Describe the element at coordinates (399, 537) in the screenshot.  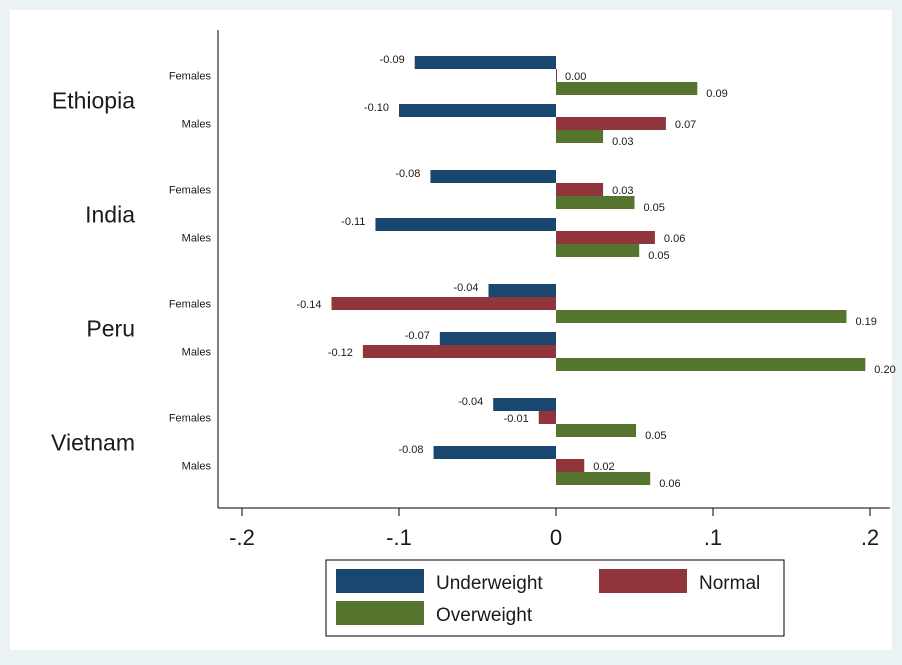
I see `x-tick-label: -.1` at that location.